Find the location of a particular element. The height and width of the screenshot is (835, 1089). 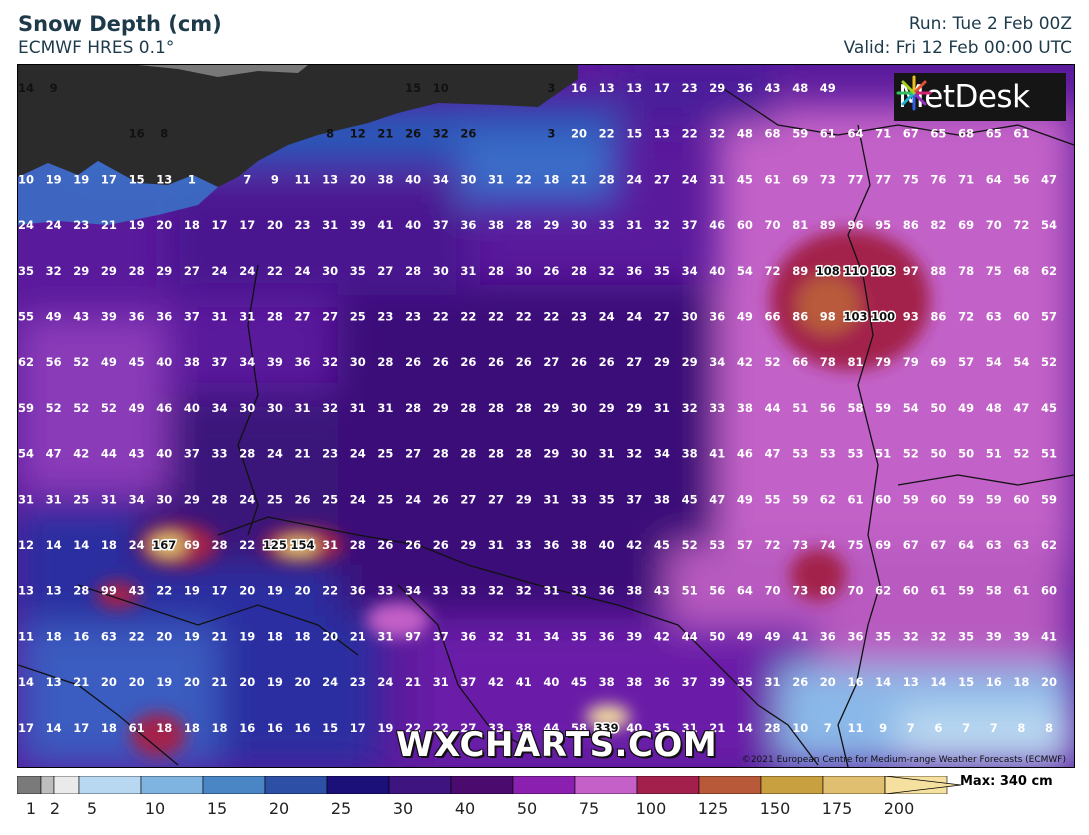

grid-value: 21 is located at coordinates (302, 454).